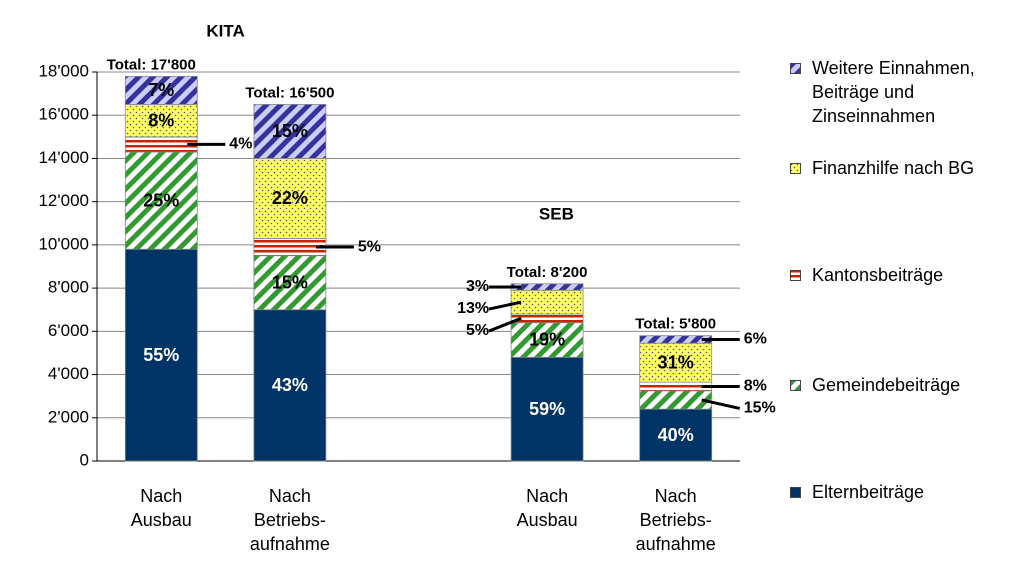  I want to click on value-label: 4%, so click(240, 144).